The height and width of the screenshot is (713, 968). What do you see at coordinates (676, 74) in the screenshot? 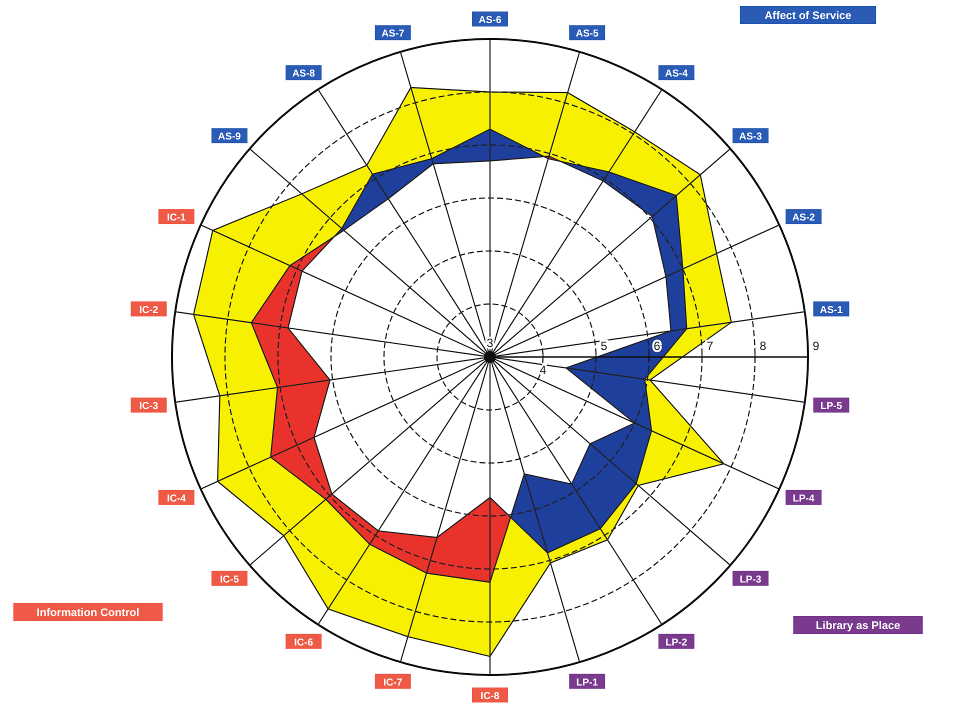
I see `spoke-label: AS-4` at bounding box center [676, 74].